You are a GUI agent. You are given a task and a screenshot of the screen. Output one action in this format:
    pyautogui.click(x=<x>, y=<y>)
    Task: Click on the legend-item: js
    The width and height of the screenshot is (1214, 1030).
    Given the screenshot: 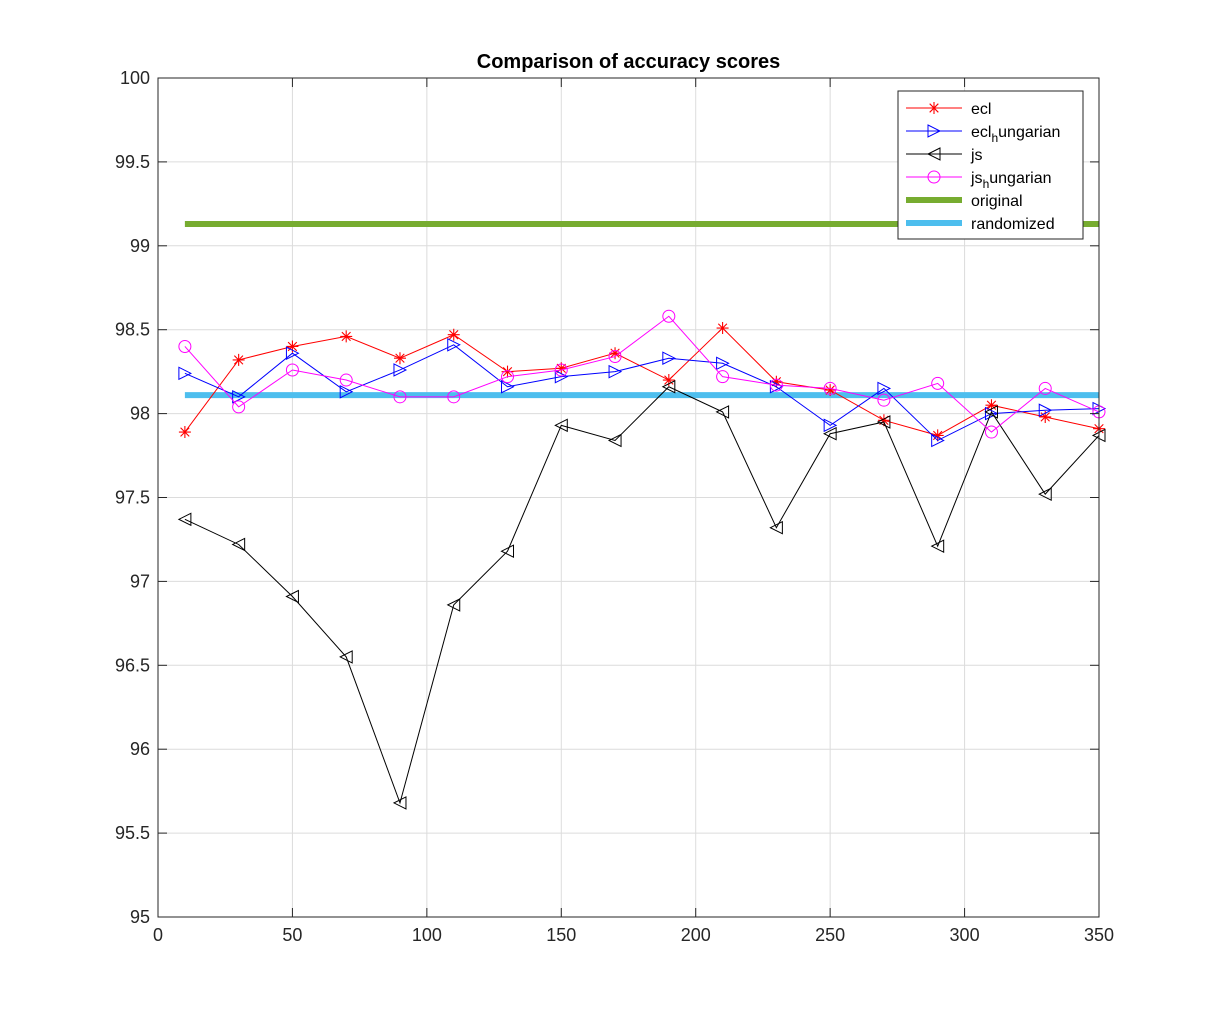 What is the action you would take?
    pyautogui.click(x=944, y=155)
    